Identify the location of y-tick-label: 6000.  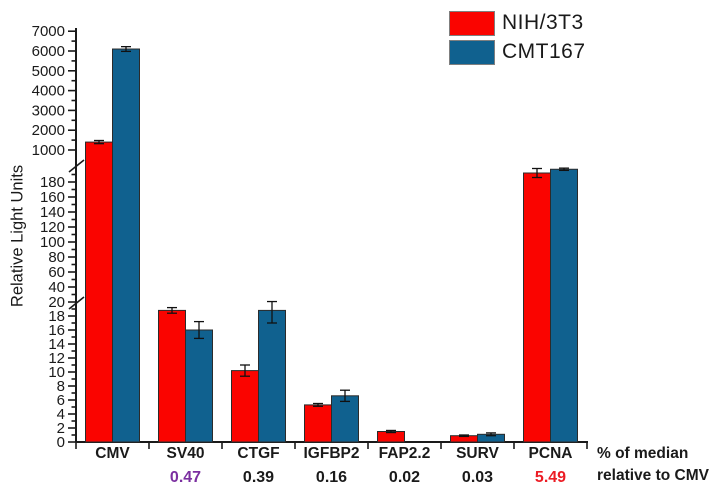
(48, 51).